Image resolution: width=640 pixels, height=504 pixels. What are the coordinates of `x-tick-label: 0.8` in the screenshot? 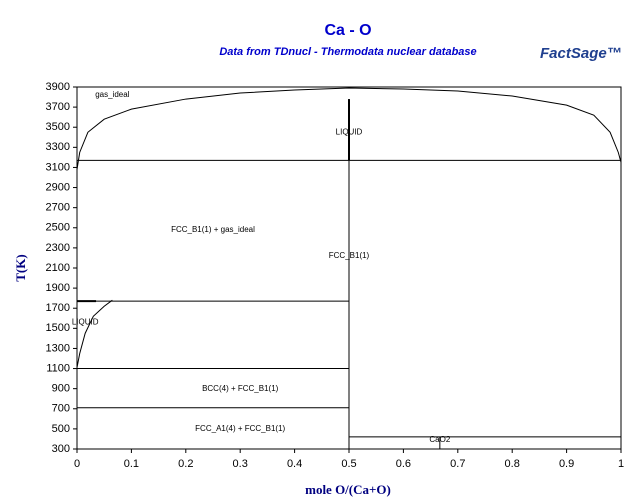 It's located at (512, 464).